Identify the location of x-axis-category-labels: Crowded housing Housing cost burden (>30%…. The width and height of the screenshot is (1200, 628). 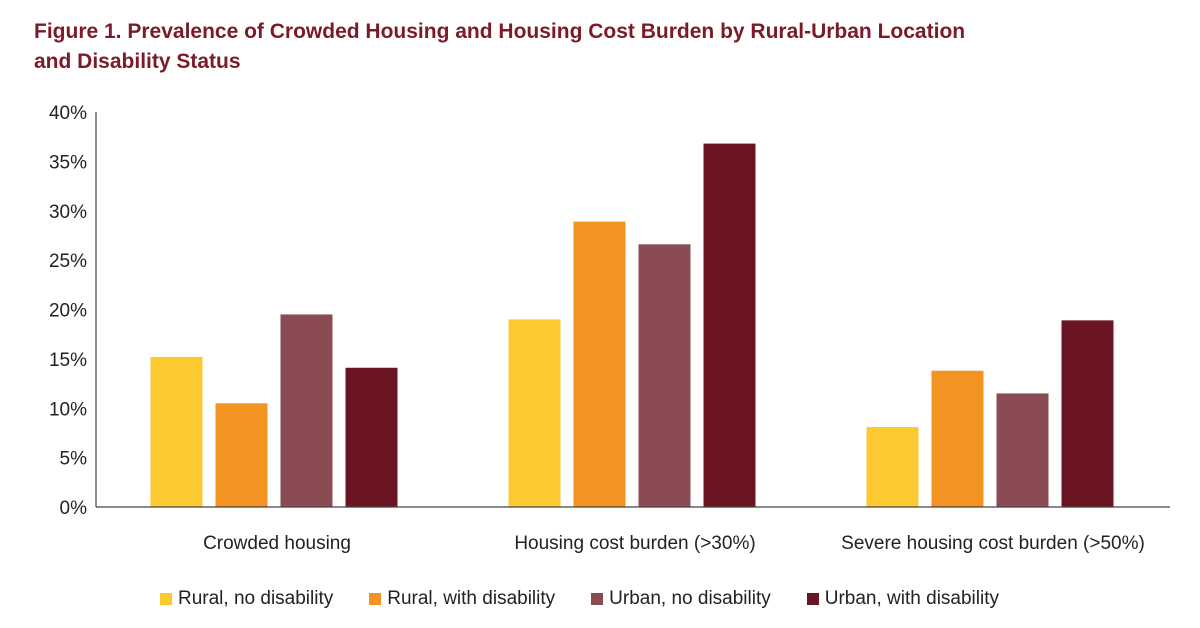
(674, 543).